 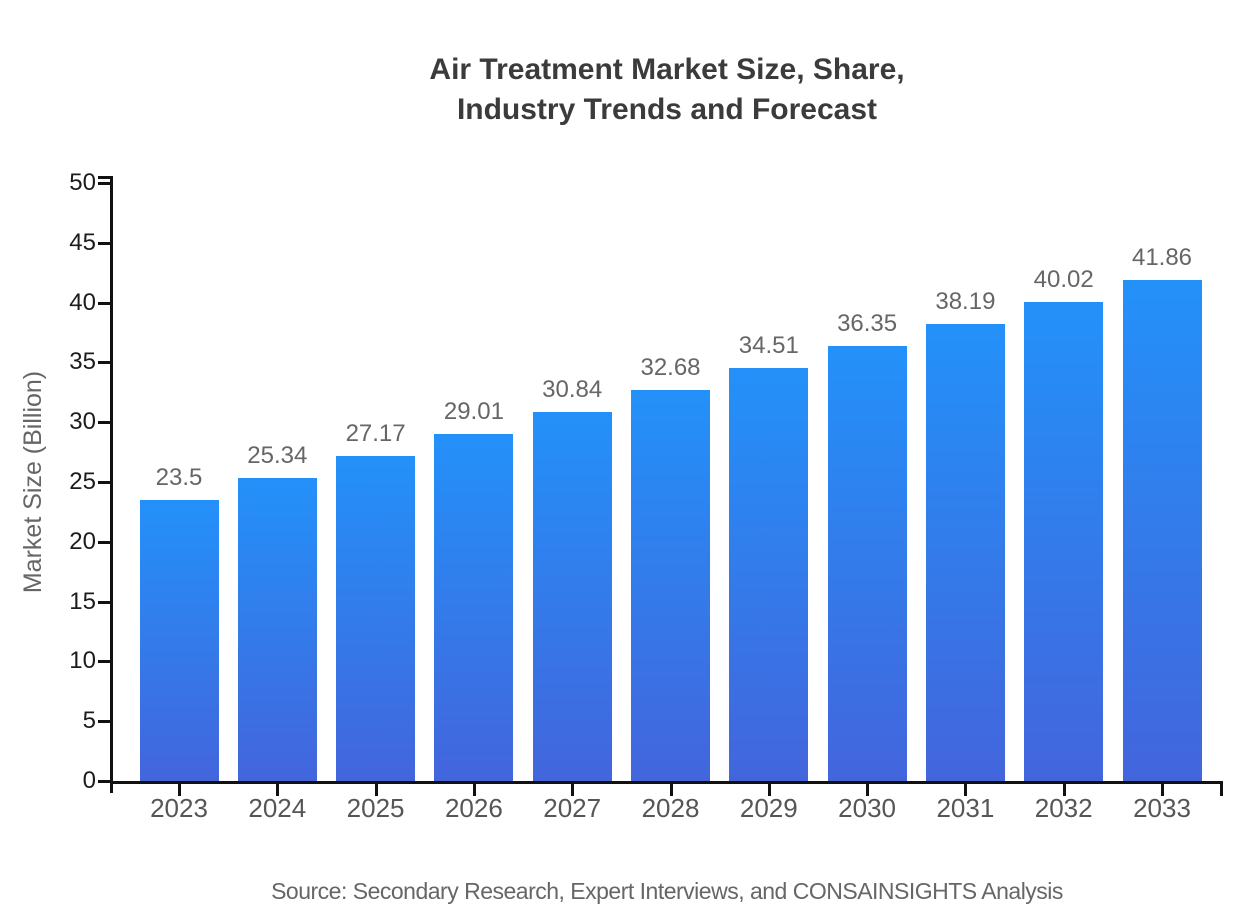 I want to click on bar-value-label: 34.51, so click(x=768, y=346).